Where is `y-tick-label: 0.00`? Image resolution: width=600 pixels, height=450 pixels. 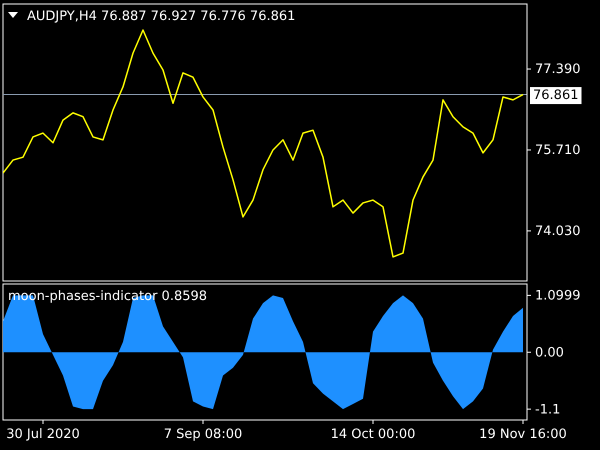
y-tick-label: 0.00 is located at coordinates (549, 352).